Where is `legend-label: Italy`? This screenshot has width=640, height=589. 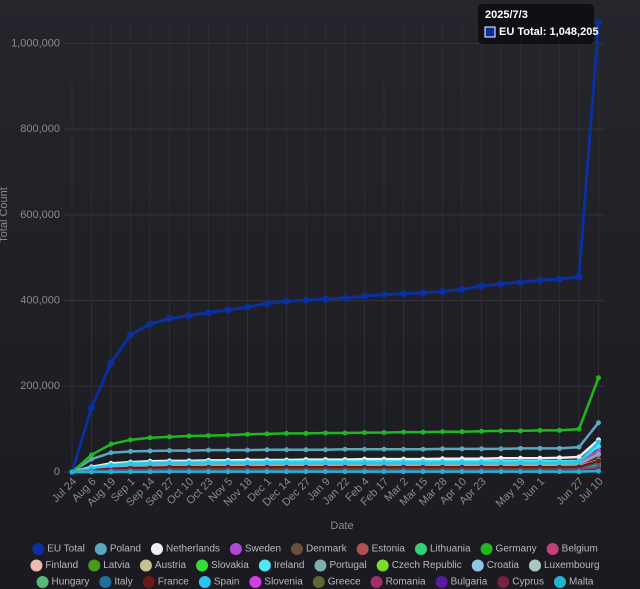 legend-label: Italy is located at coordinates (123, 582).